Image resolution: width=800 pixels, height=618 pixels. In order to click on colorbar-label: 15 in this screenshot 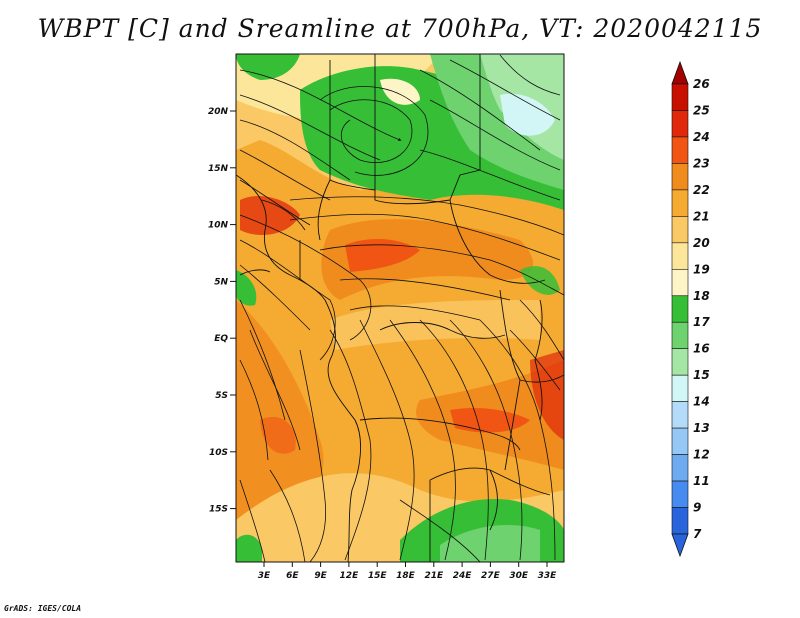, I will do `click(701, 375)`.